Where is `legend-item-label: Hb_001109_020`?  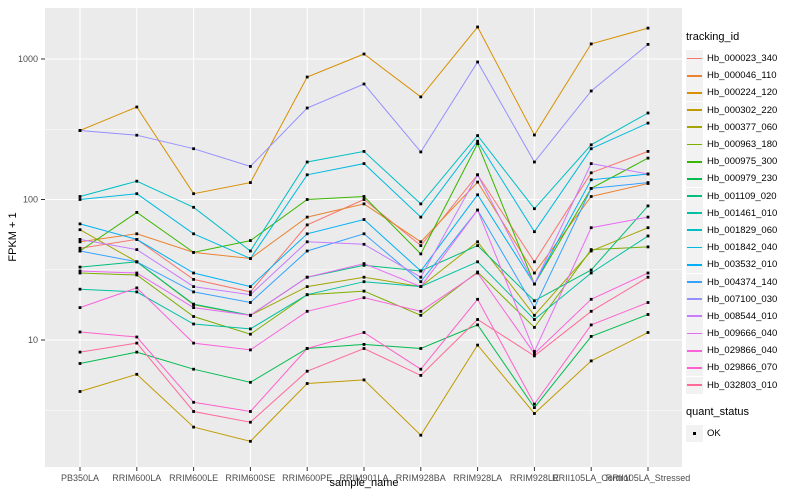
legend-item-label: Hb_001109_020 is located at coordinates (742, 196).